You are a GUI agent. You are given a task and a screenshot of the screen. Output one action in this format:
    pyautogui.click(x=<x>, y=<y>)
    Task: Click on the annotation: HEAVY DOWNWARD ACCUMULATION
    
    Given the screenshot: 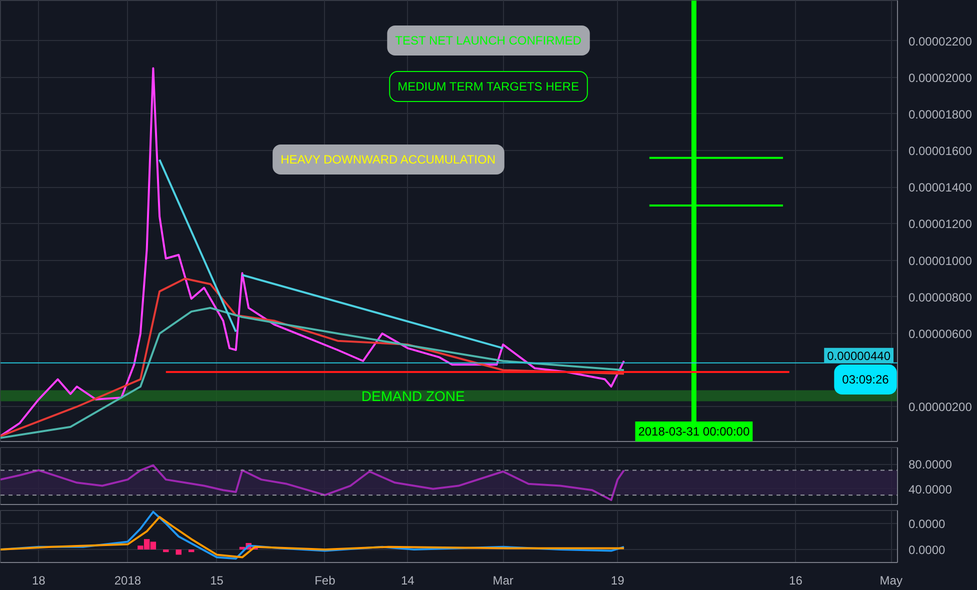 What is the action you would take?
    pyautogui.click(x=388, y=159)
    